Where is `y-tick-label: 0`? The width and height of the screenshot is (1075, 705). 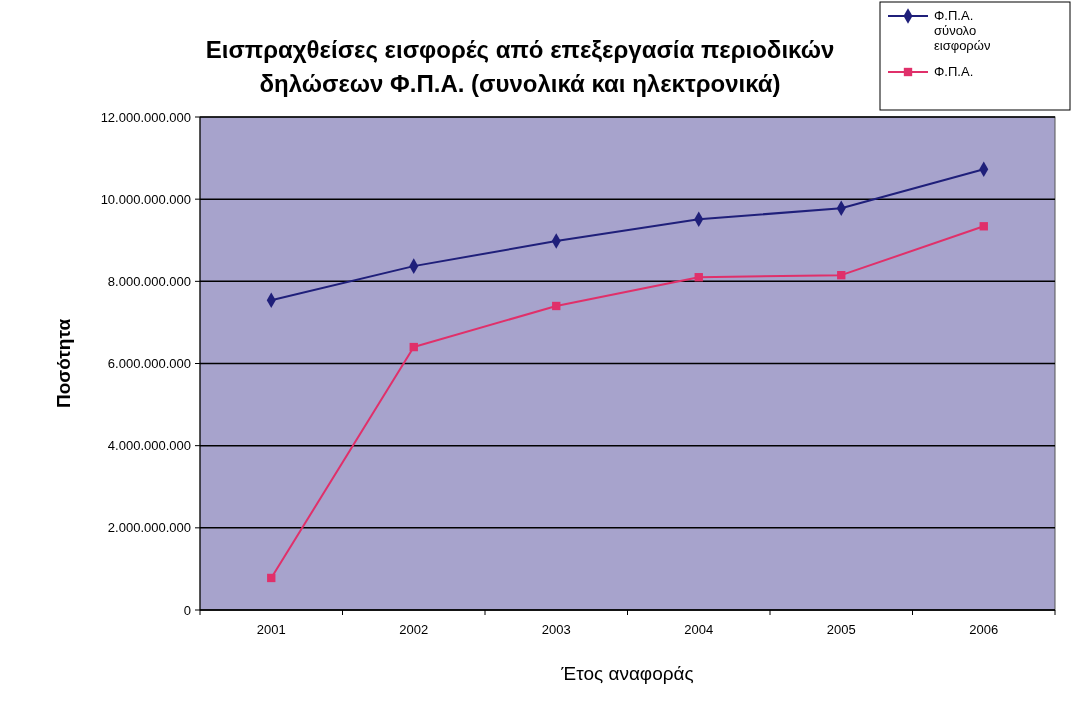
y-tick-label: 0 is located at coordinates (187, 610).